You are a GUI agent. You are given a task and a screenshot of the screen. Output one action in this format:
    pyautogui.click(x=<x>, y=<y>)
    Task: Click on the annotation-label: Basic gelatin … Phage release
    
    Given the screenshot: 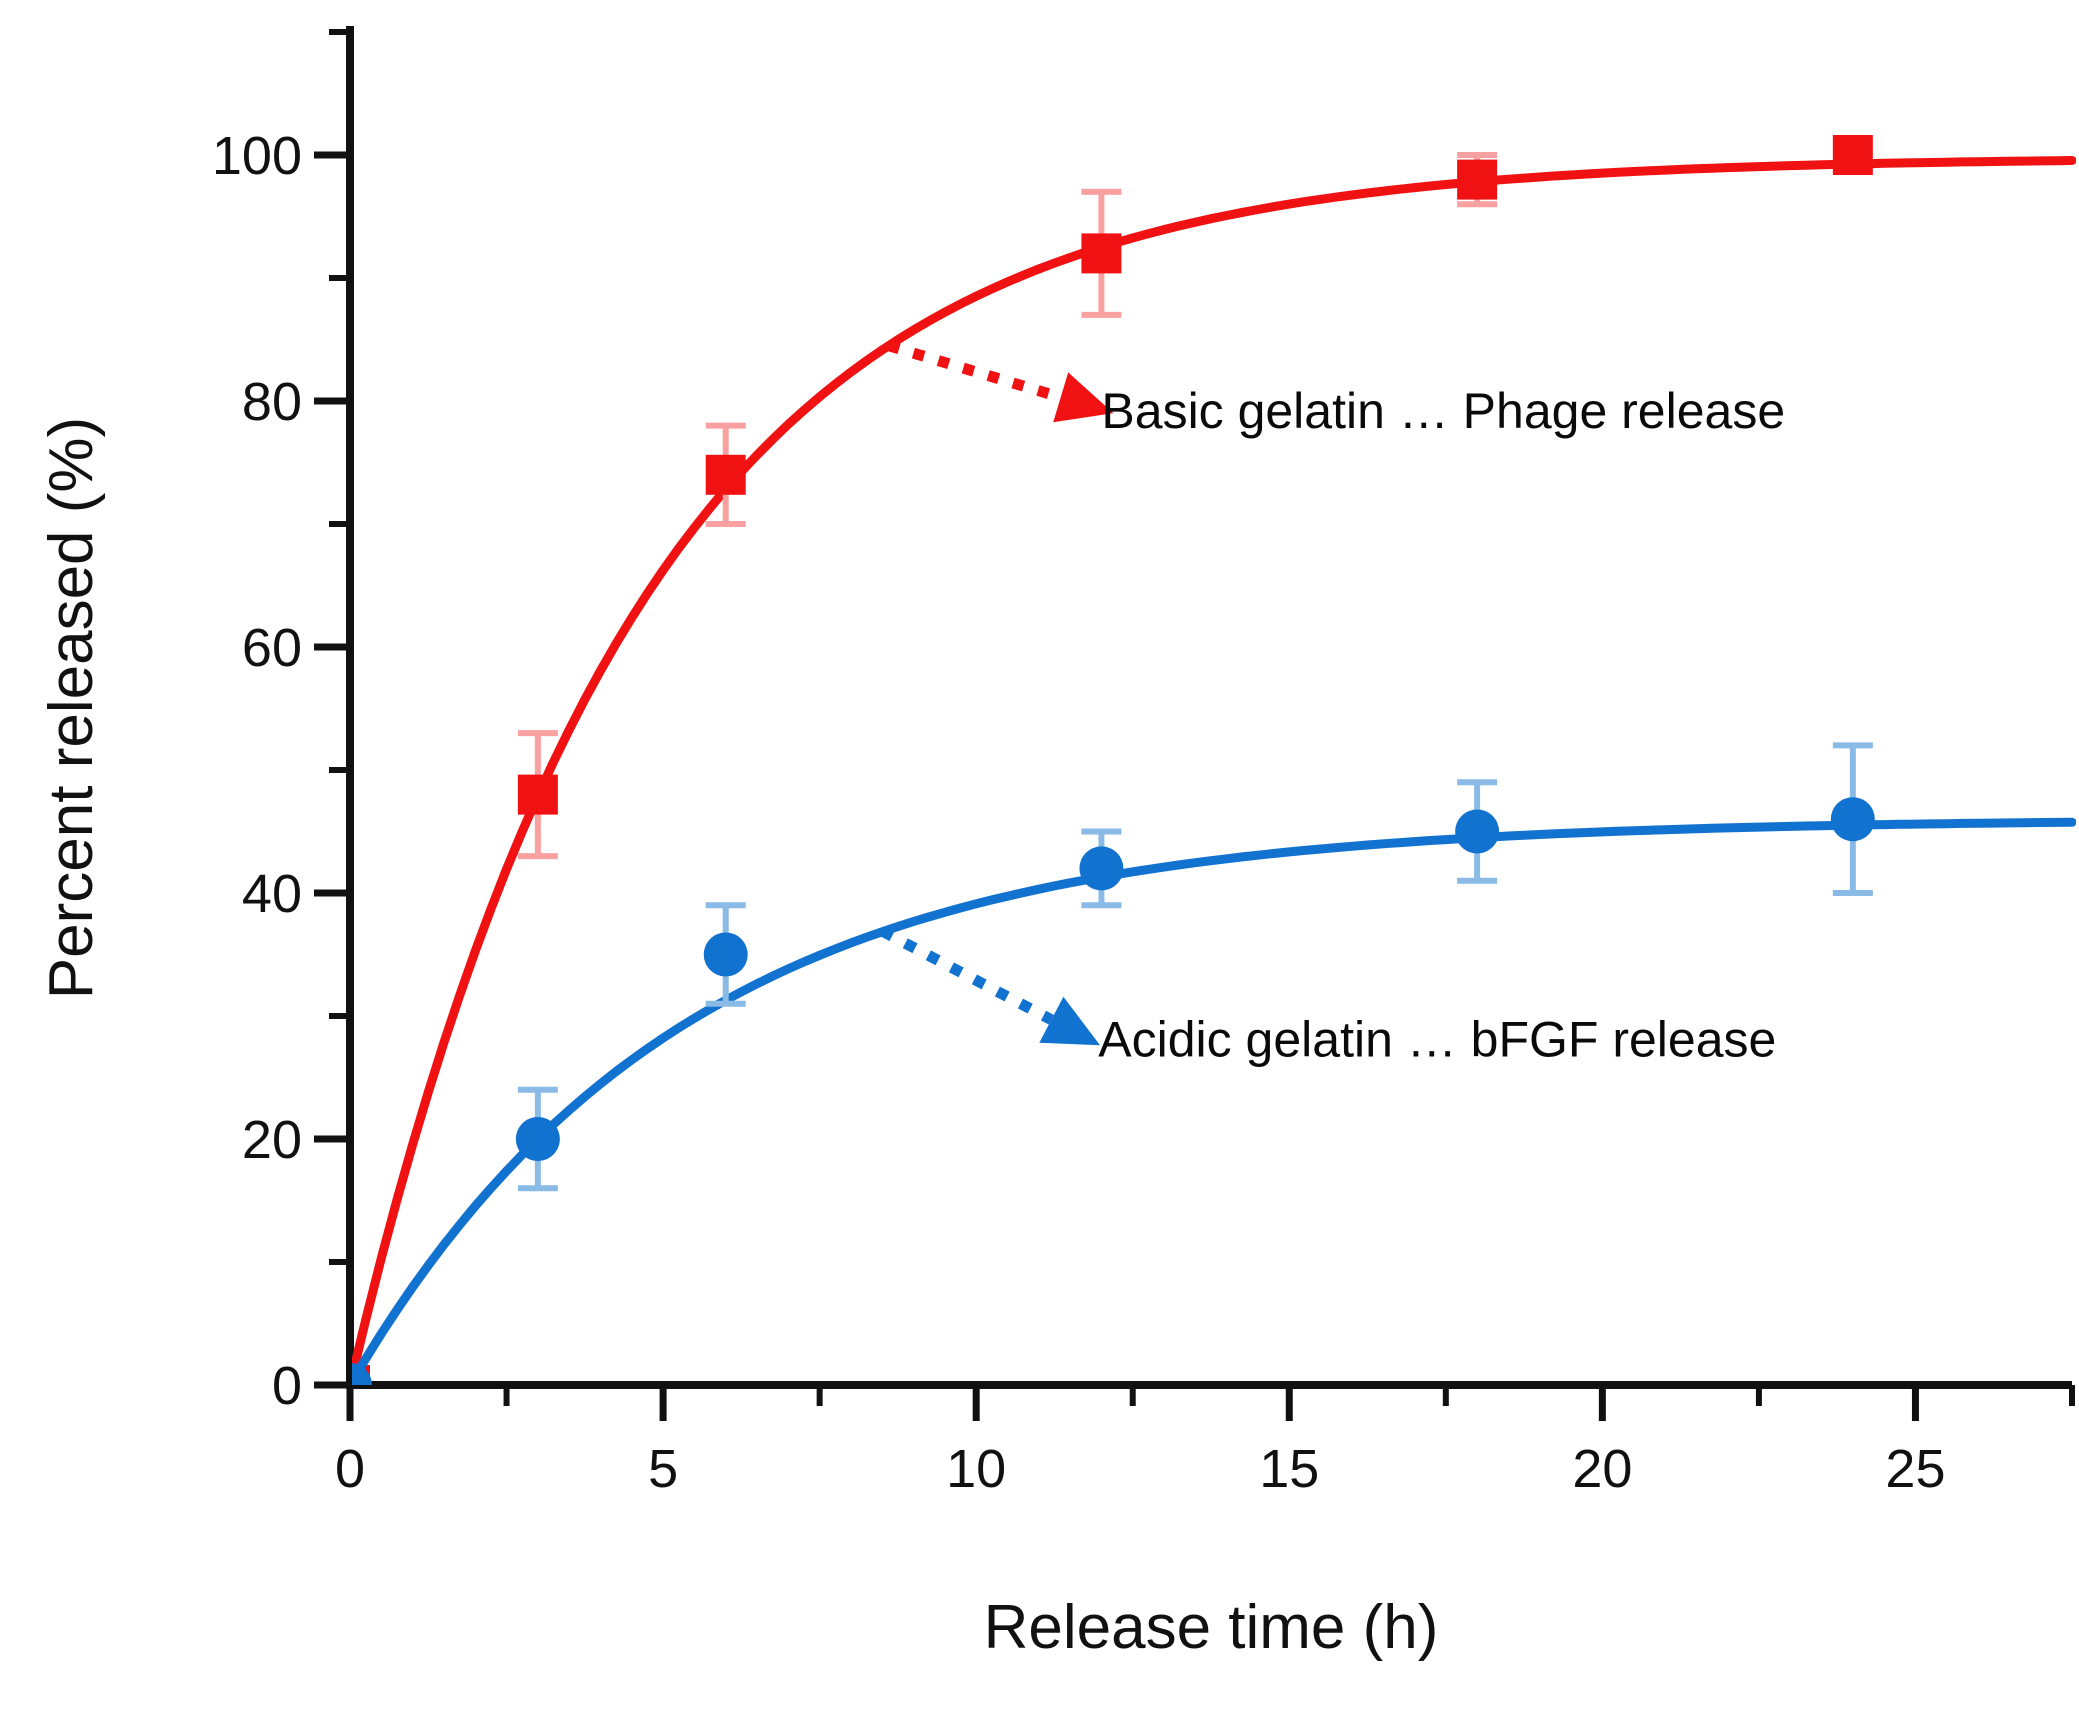 What is the action you would take?
    pyautogui.click(x=1443, y=411)
    